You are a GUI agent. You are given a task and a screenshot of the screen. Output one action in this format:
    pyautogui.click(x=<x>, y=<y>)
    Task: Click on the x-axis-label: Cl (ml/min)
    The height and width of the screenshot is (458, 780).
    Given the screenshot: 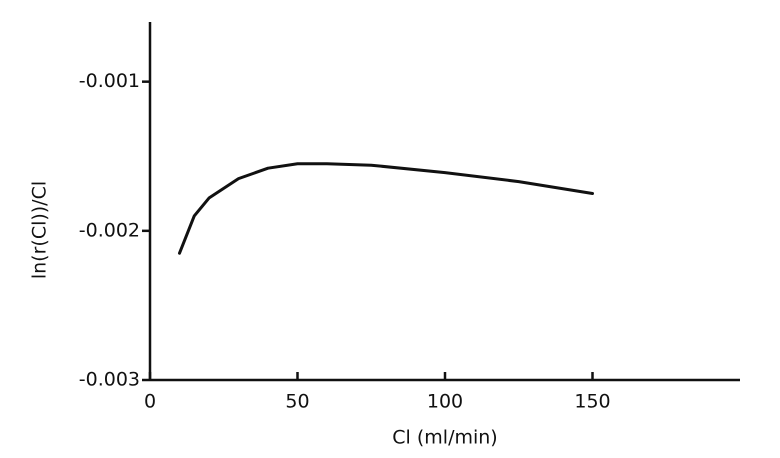 What is the action you would take?
    pyautogui.click(x=444, y=438)
    